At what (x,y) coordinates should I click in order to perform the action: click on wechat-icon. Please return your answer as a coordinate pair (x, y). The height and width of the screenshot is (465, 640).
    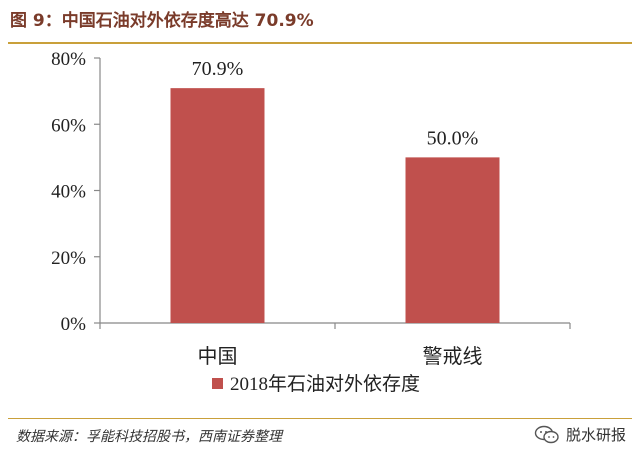
    Looking at the image, I should click on (546, 434).